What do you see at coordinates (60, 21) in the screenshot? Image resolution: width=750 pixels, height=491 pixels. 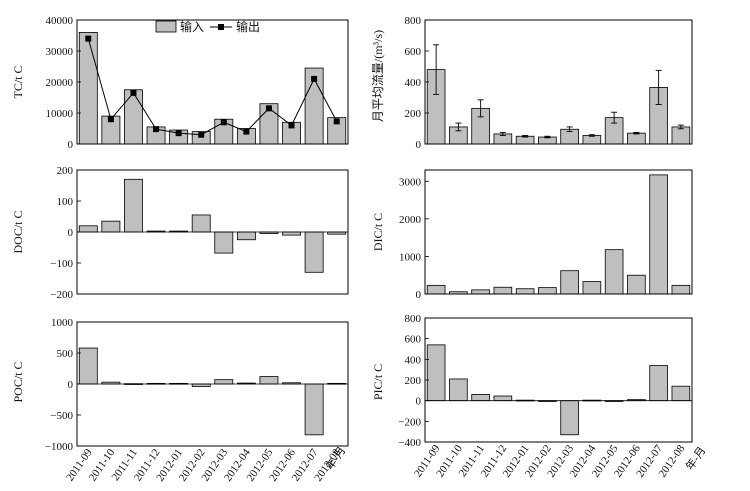 I see `ytick-tc-4: 40000` at bounding box center [60, 21].